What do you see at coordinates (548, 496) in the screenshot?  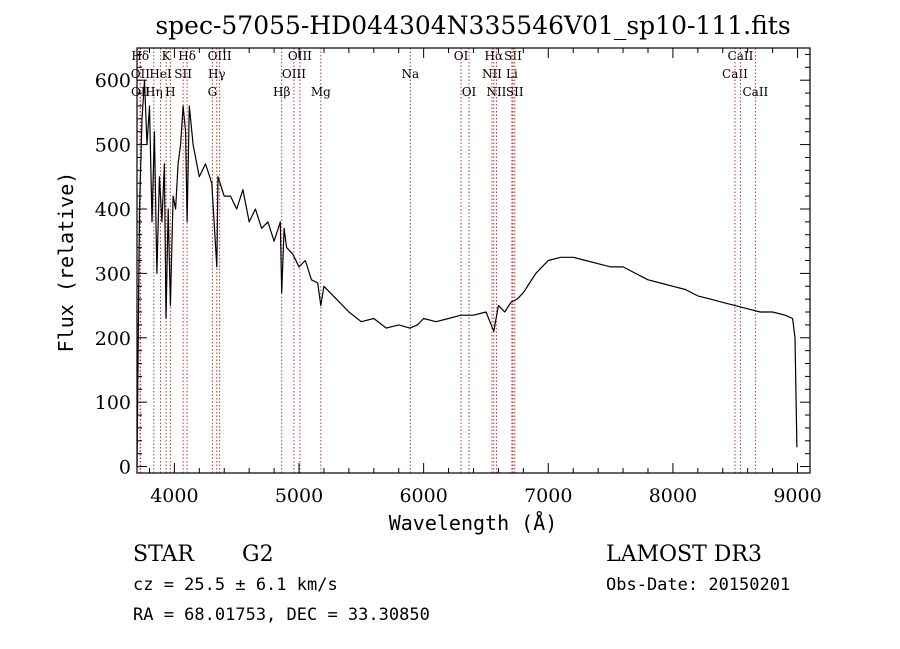 I see `x-tick-label: 7000` at bounding box center [548, 496].